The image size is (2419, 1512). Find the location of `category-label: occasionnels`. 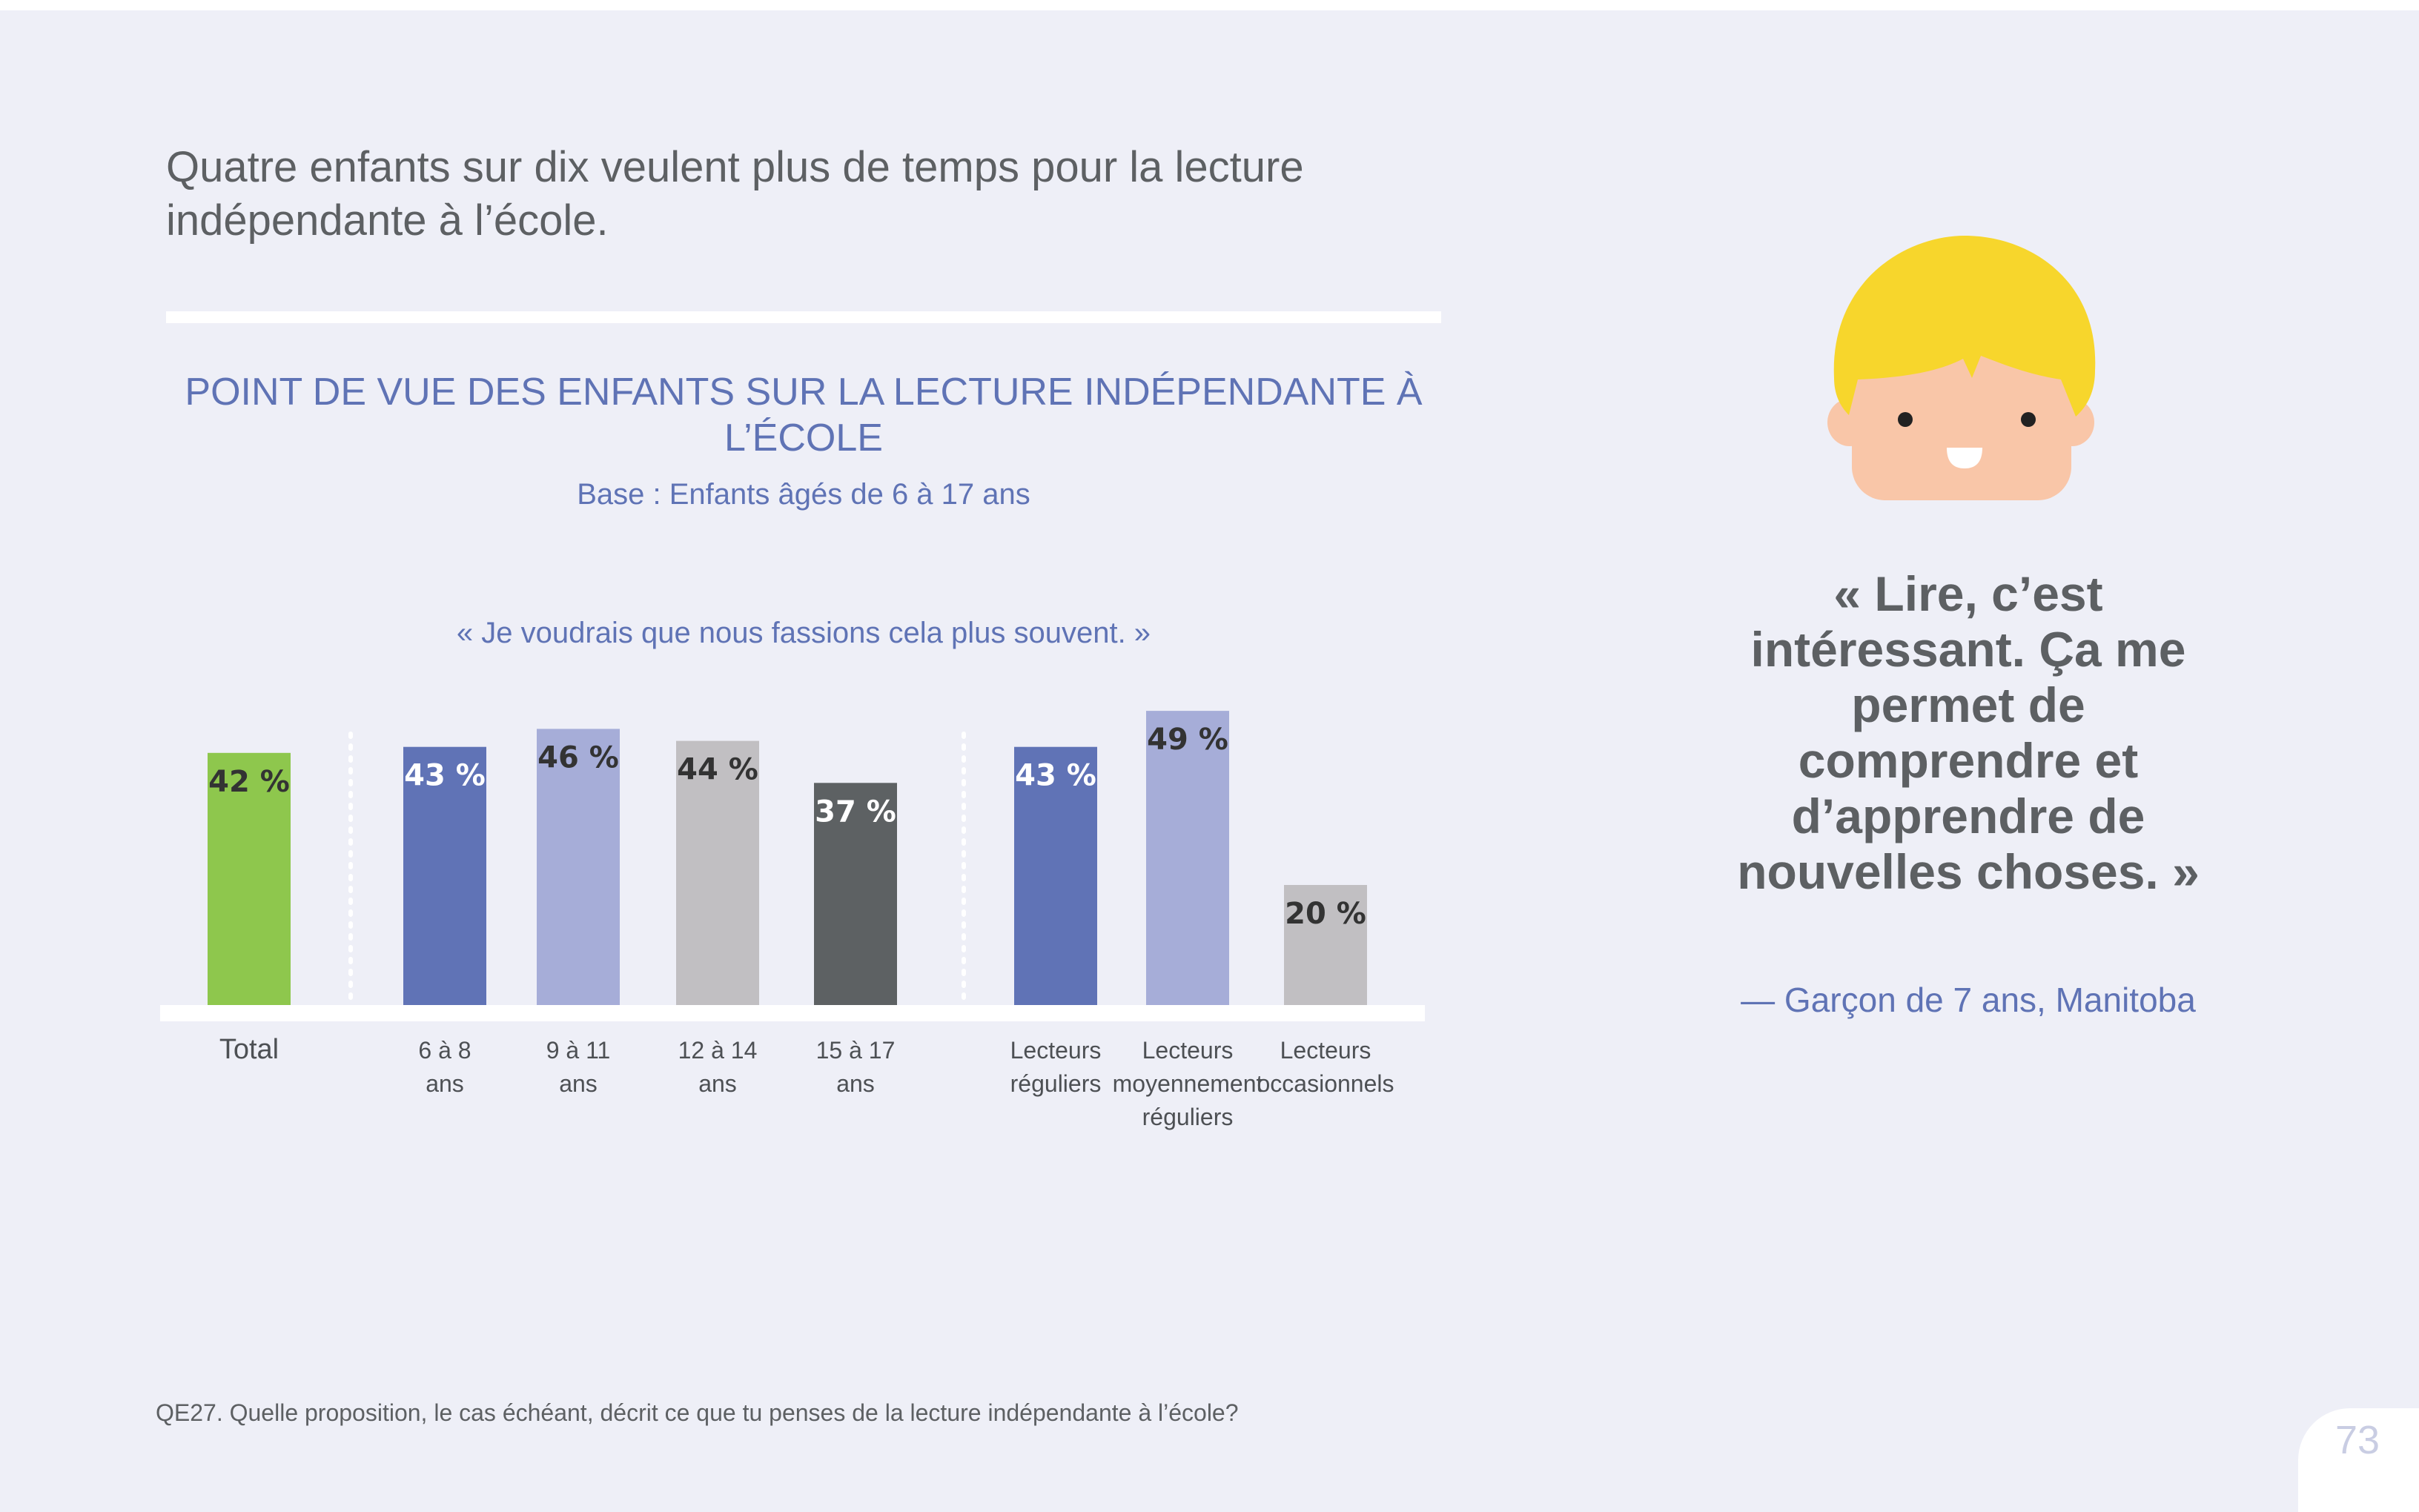

category-label: occasionnels is located at coordinates (1325, 1084).